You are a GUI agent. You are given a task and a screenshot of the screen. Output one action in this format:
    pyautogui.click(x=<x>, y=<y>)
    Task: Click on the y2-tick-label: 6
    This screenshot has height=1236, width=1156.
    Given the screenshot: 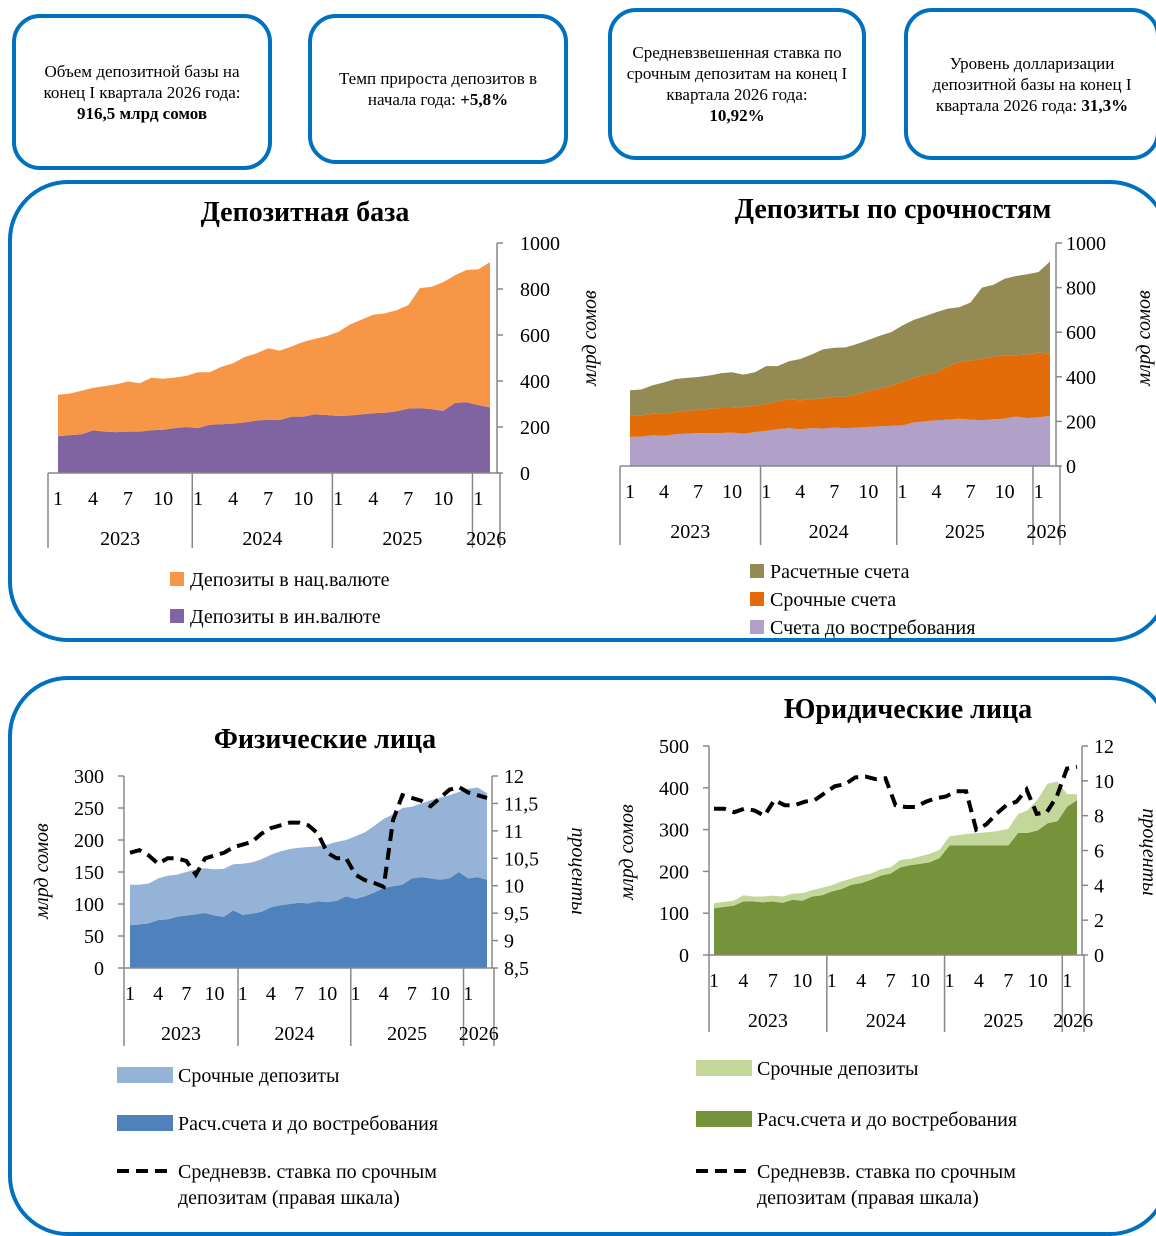 What is the action you would take?
    pyautogui.click(x=1099, y=852)
    